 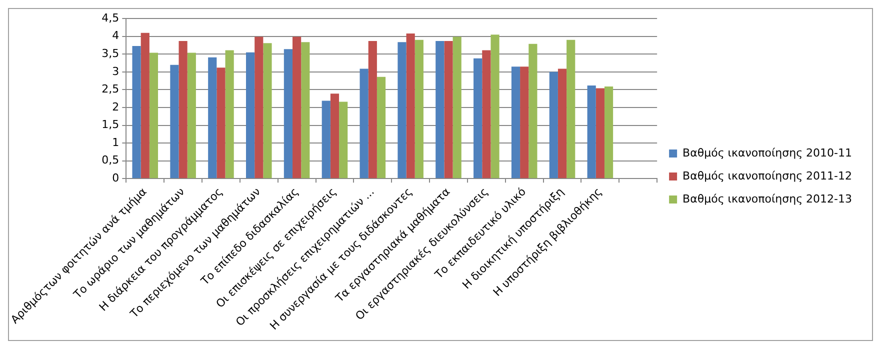 What do you see at coordinates (116, 71) in the screenshot?
I see `y-tick-label: 3` at bounding box center [116, 71].